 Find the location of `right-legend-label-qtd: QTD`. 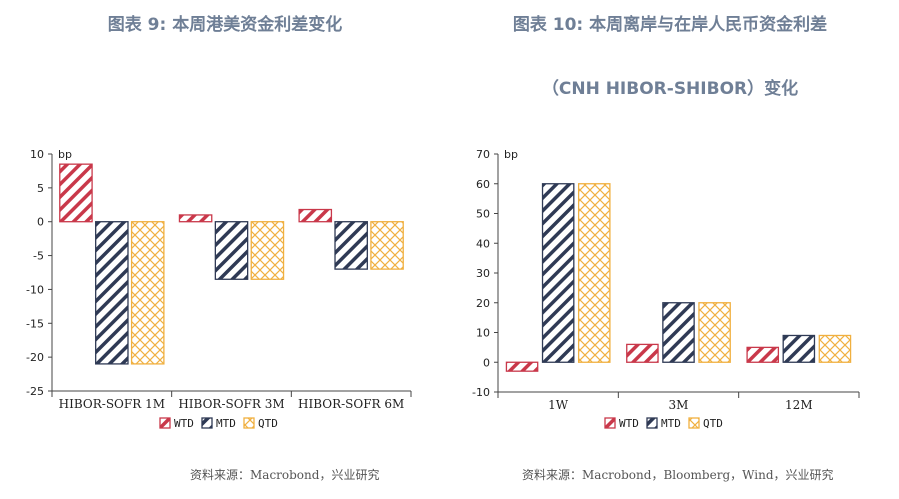

right-legend-label-qtd: QTD is located at coordinates (713, 423).